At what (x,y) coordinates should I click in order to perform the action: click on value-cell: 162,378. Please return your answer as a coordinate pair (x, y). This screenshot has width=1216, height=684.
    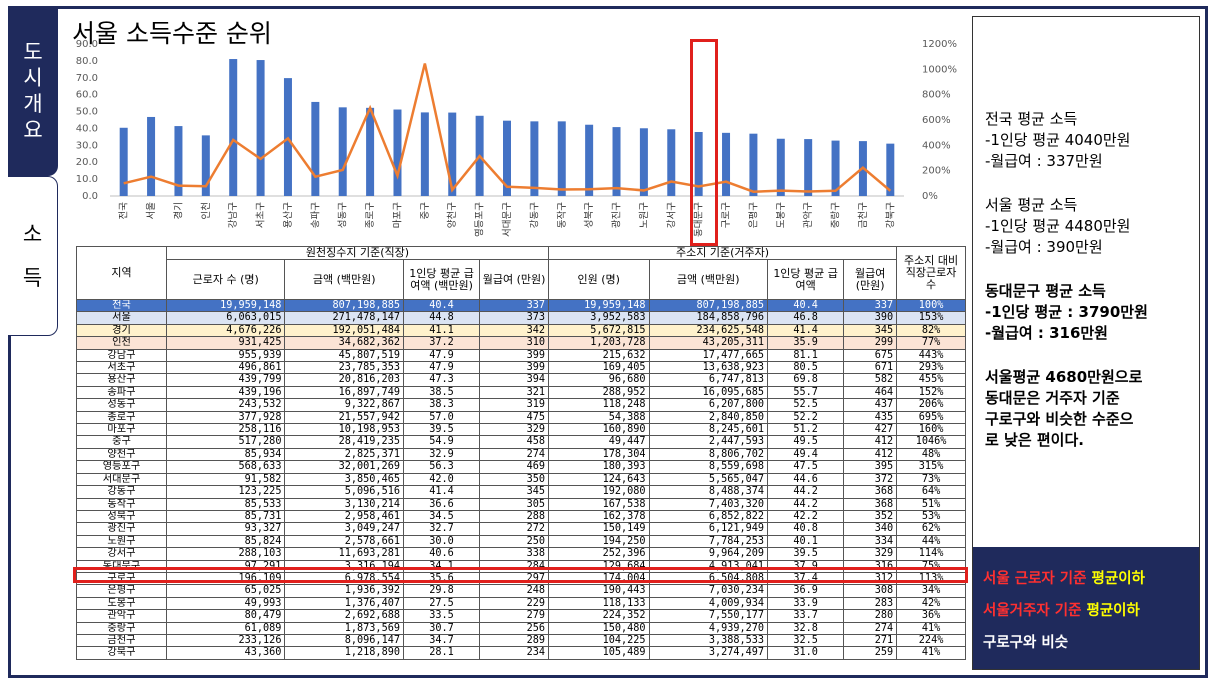
    Looking at the image, I should click on (598, 516).